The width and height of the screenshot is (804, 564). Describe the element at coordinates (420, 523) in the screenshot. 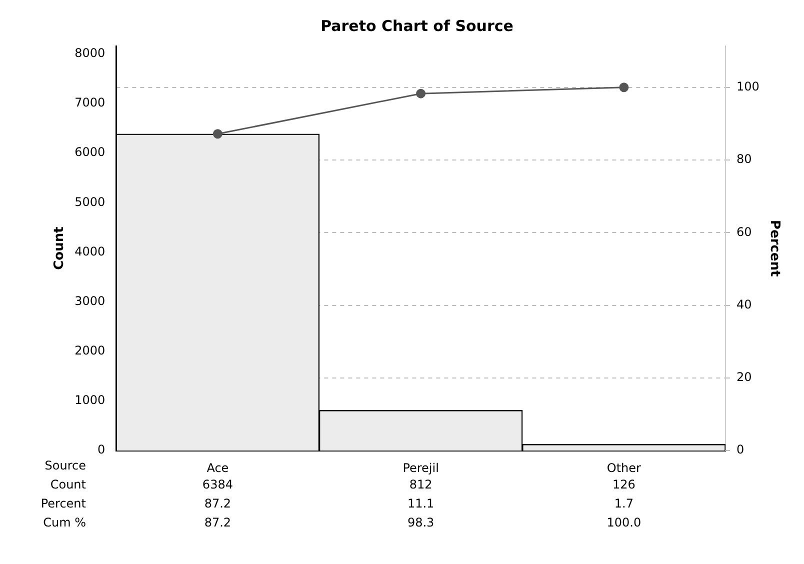

I see `data-label: 98.3` at that location.